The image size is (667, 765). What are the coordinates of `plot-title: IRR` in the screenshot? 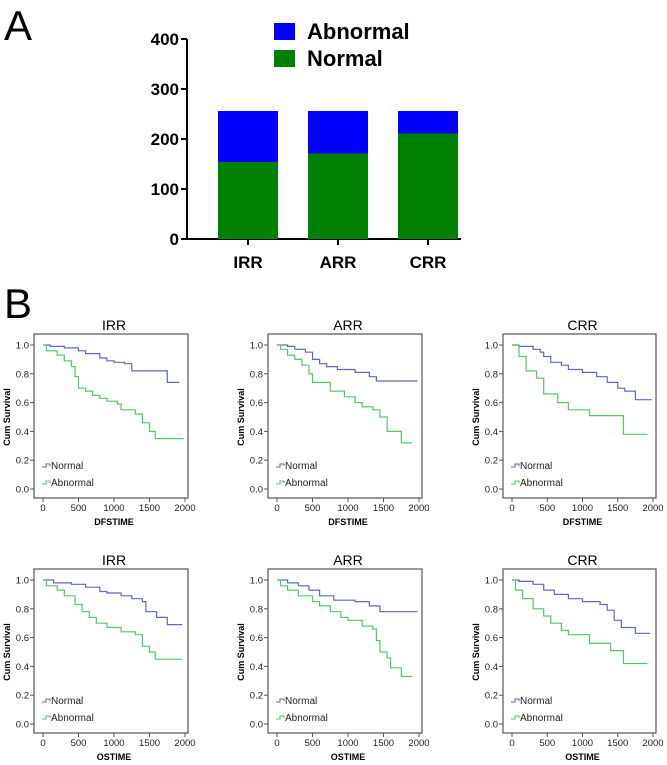 It's located at (114, 560).